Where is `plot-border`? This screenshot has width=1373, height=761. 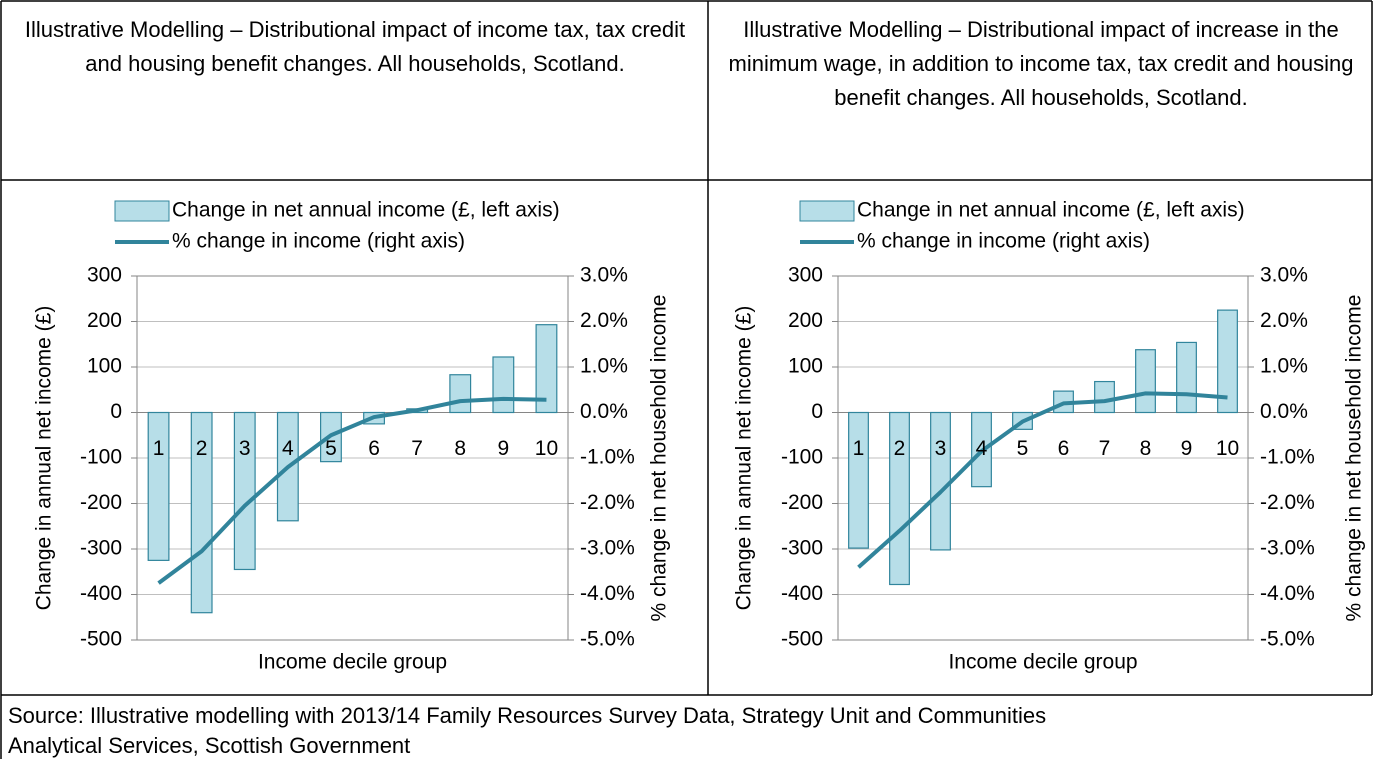 plot-border is located at coordinates (1043, 458).